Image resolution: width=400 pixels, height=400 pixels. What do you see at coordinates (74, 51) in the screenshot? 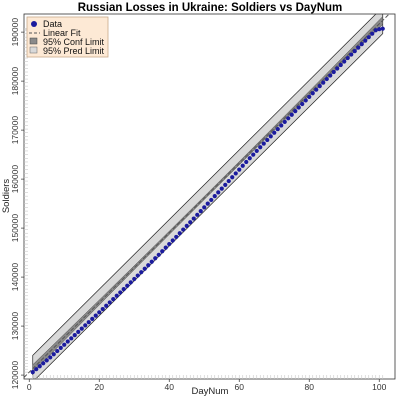
I see `legend-label-pred: 95% Pred Limit` at bounding box center [74, 51].